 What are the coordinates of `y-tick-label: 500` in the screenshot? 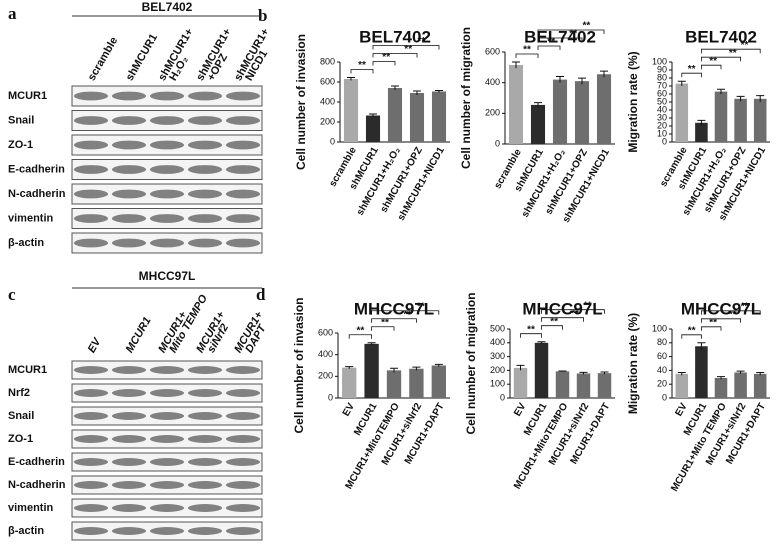 It's located at (497, 328).